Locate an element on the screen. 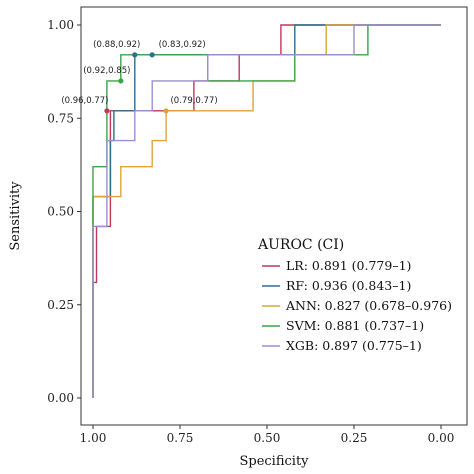  x-tick-label: 0.00 is located at coordinates (441, 438).